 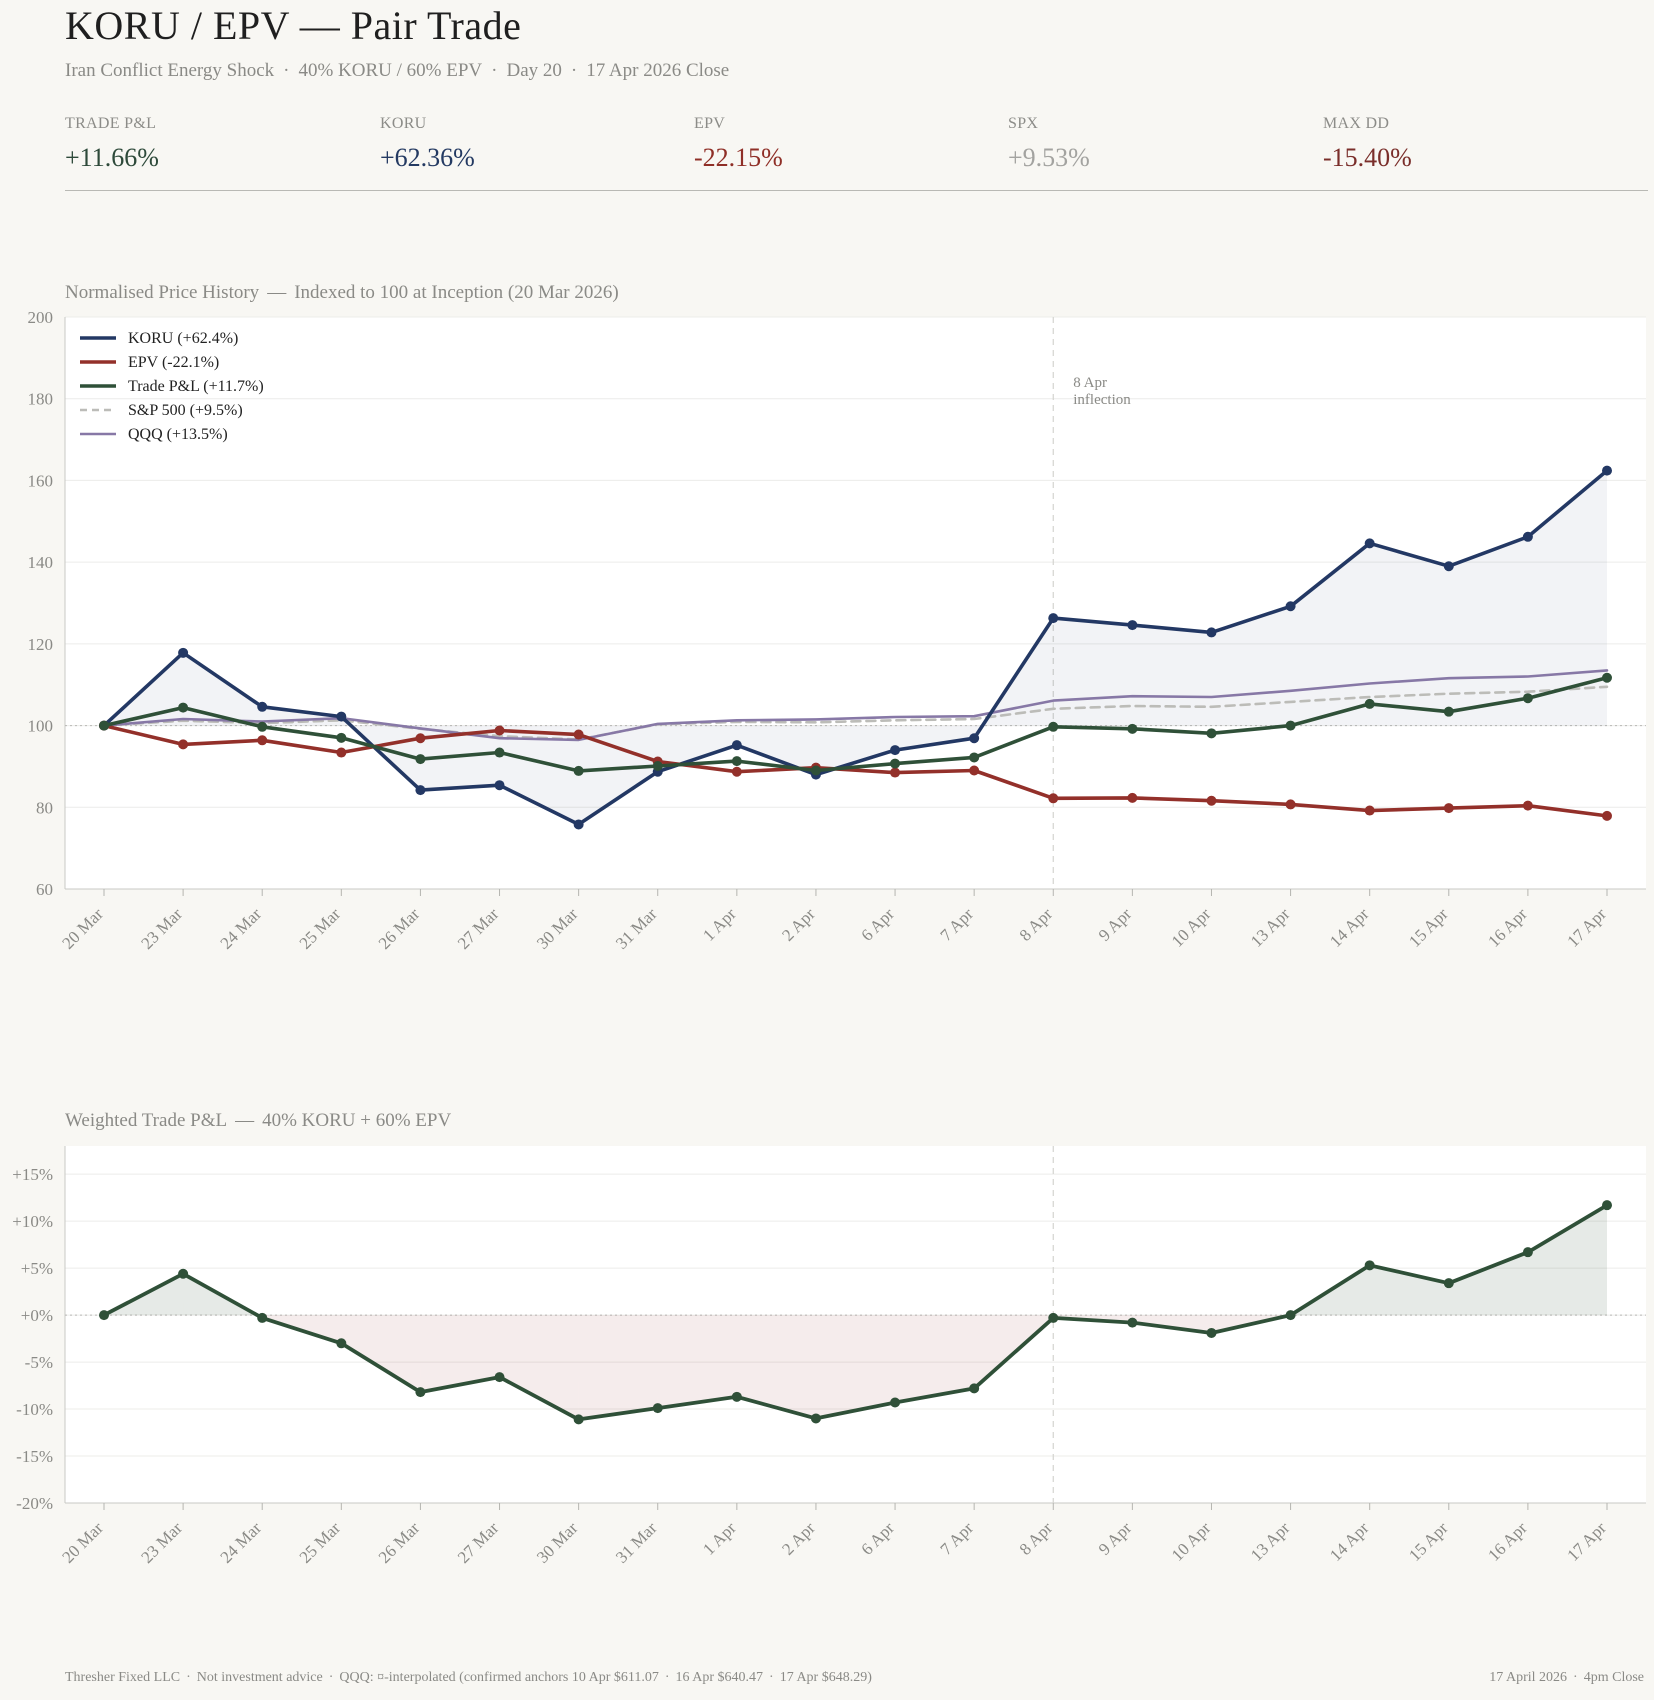 What do you see at coordinates (123, 1677) in the screenshot?
I see `footer-company: Thresher Fixed LLC` at bounding box center [123, 1677].